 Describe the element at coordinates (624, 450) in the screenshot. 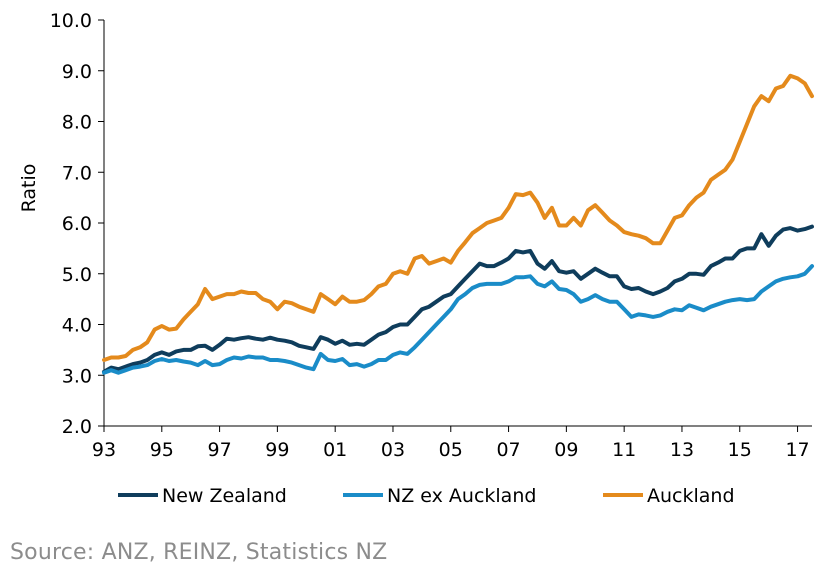

I see `x-tick-label: 11` at that location.